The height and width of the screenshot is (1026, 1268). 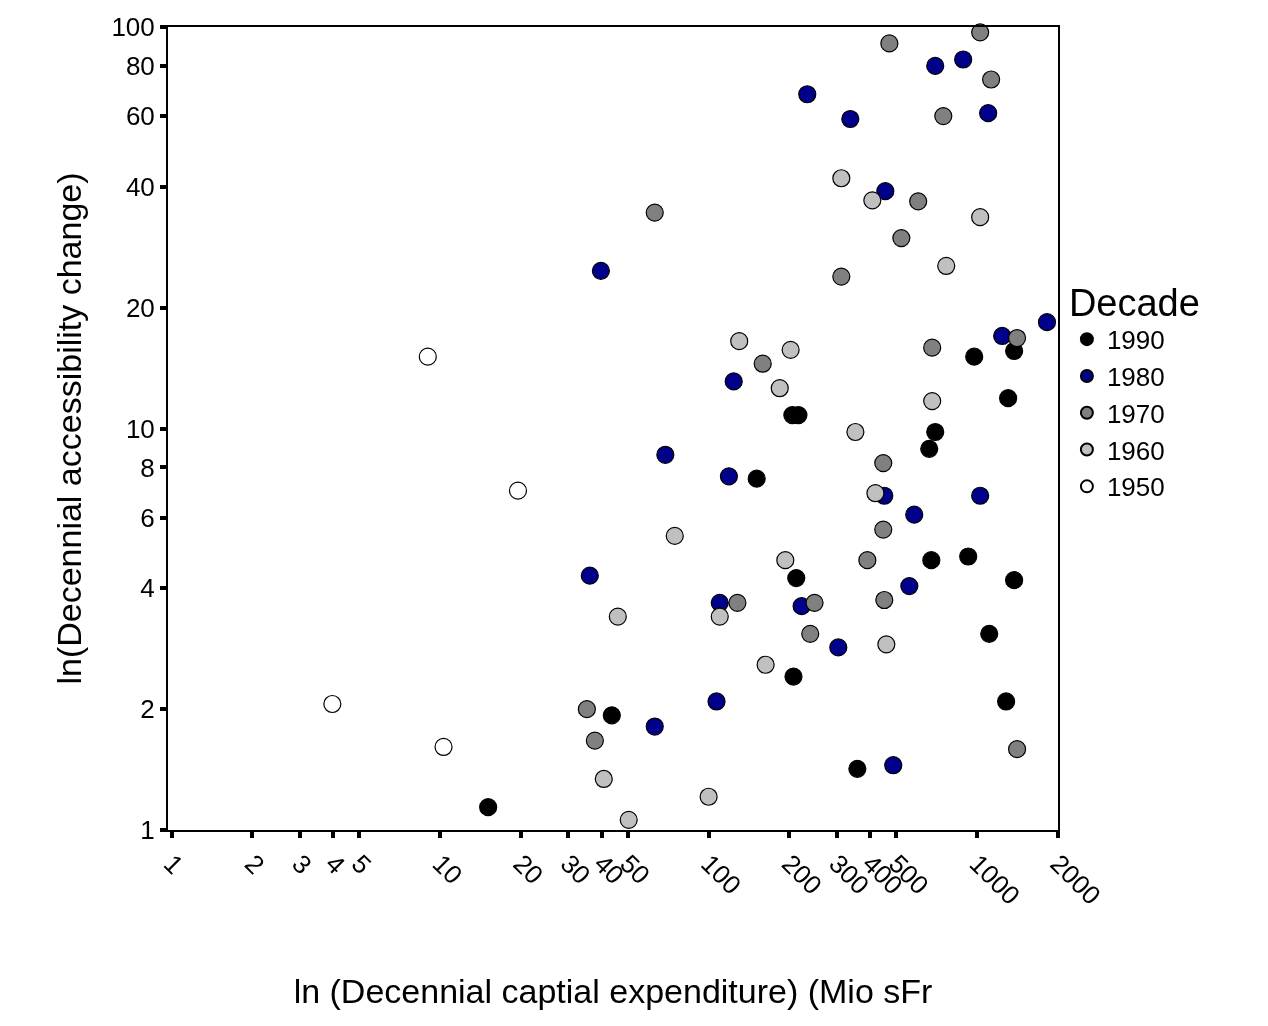 What do you see at coordinates (613, 991) in the screenshot?
I see `x-axis-title: ln (Decennial captial expenditure) (Mio sFr` at bounding box center [613, 991].